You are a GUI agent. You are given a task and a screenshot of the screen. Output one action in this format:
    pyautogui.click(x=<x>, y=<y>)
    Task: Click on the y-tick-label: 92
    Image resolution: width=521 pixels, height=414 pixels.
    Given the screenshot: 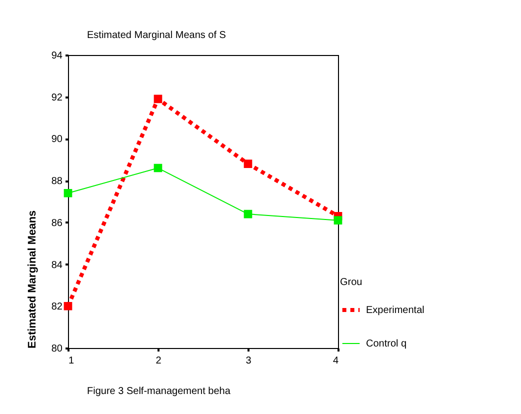 What is the action you would take?
    pyautogui.click(x=57, y=98)
    